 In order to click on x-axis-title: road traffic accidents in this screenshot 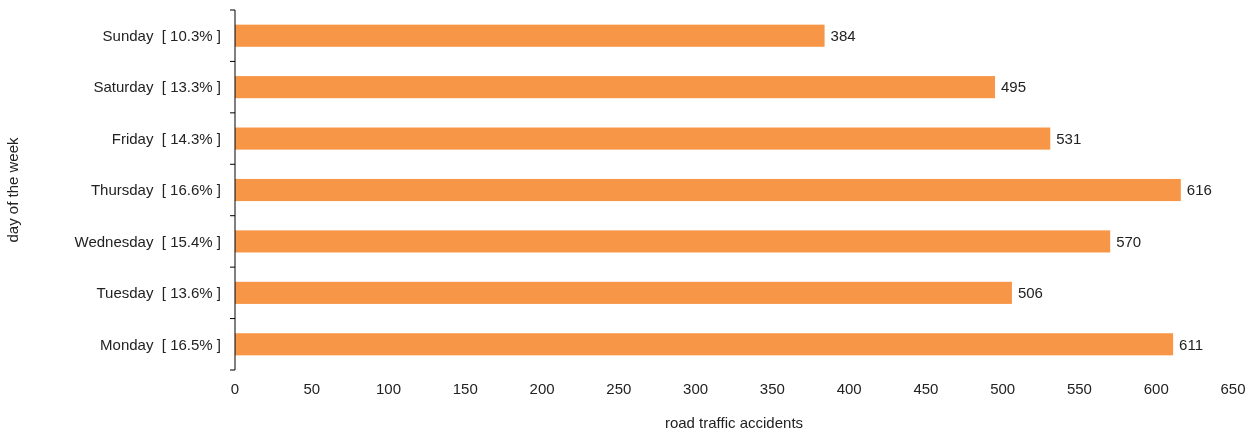, I will do `click(734, 422)`.